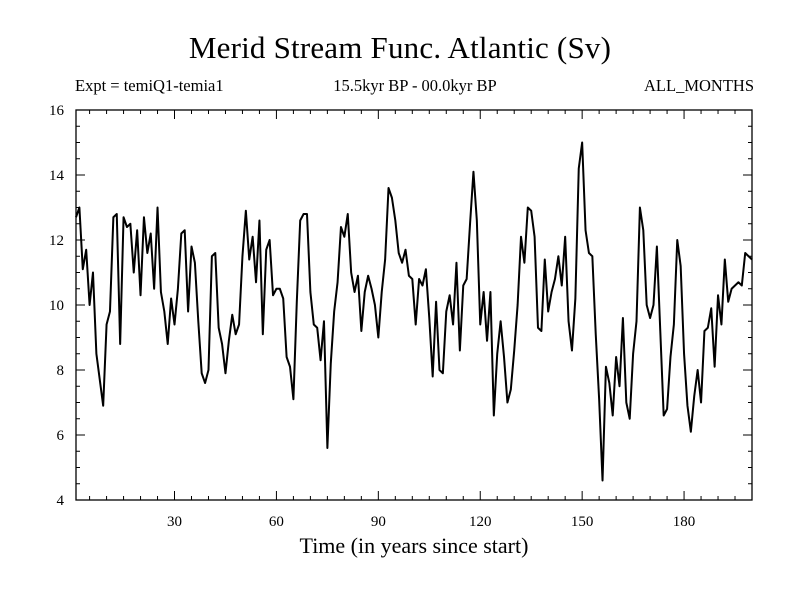  Describe the element at coordinates (480, 522) in the screenshot. I see `x-tick-label: 120` at that location.